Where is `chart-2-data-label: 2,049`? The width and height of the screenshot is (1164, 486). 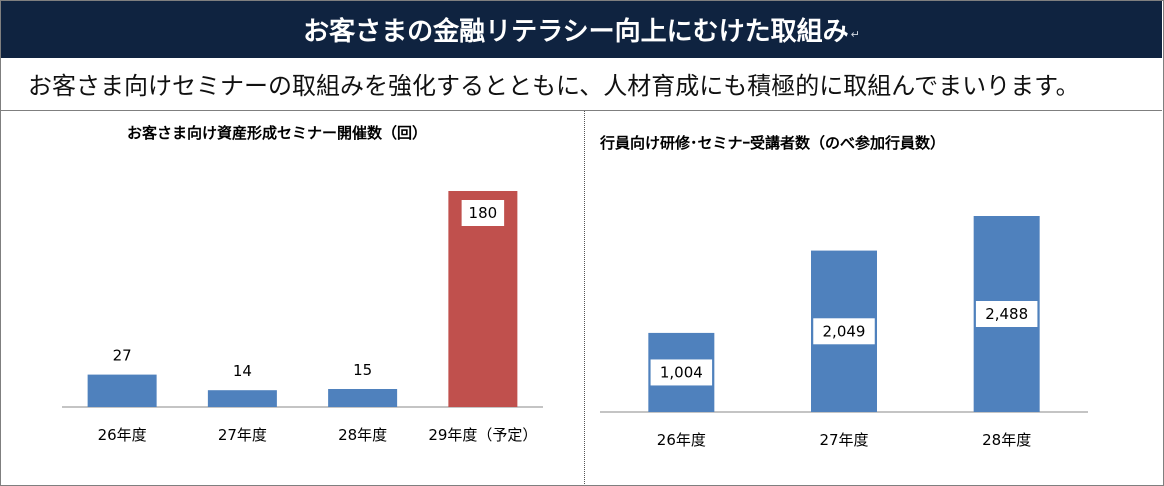 chart-2-data-label: 2,049 is located at coordinates (844, 331).